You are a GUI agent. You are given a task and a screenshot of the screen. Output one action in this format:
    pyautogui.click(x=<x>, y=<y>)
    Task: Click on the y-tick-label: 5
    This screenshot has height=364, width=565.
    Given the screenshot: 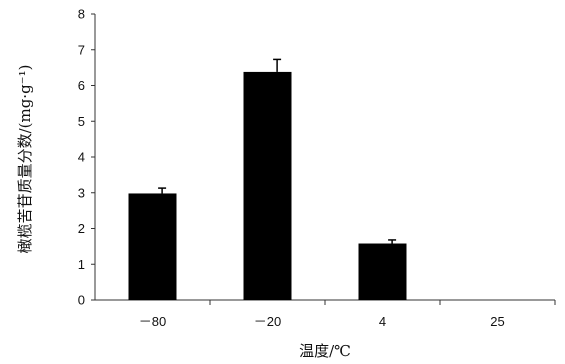 What is the action you would take?
    pyautogui.click(x=81, y=121)
    